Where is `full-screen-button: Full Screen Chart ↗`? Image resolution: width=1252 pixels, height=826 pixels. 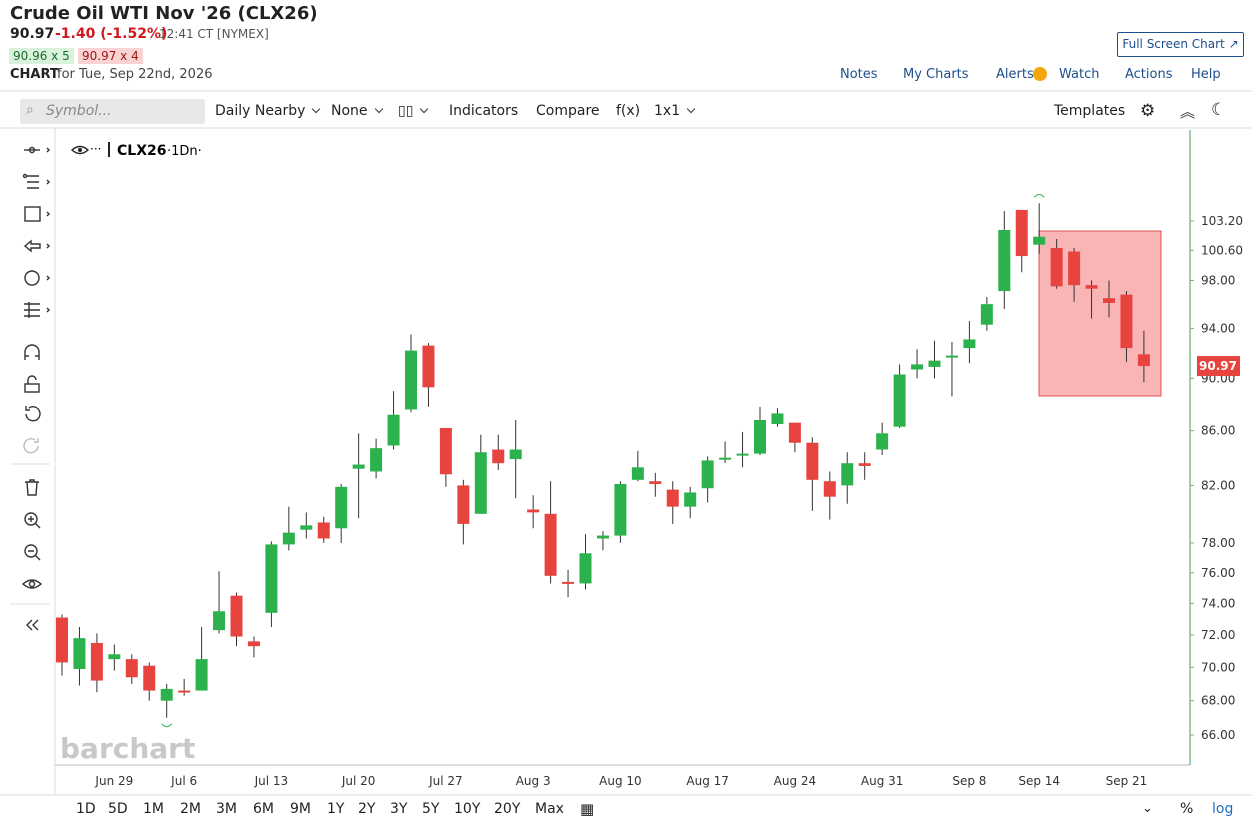
full-screen-button: Full Screen Chart ↗ is located at coordinates (1180, 44).